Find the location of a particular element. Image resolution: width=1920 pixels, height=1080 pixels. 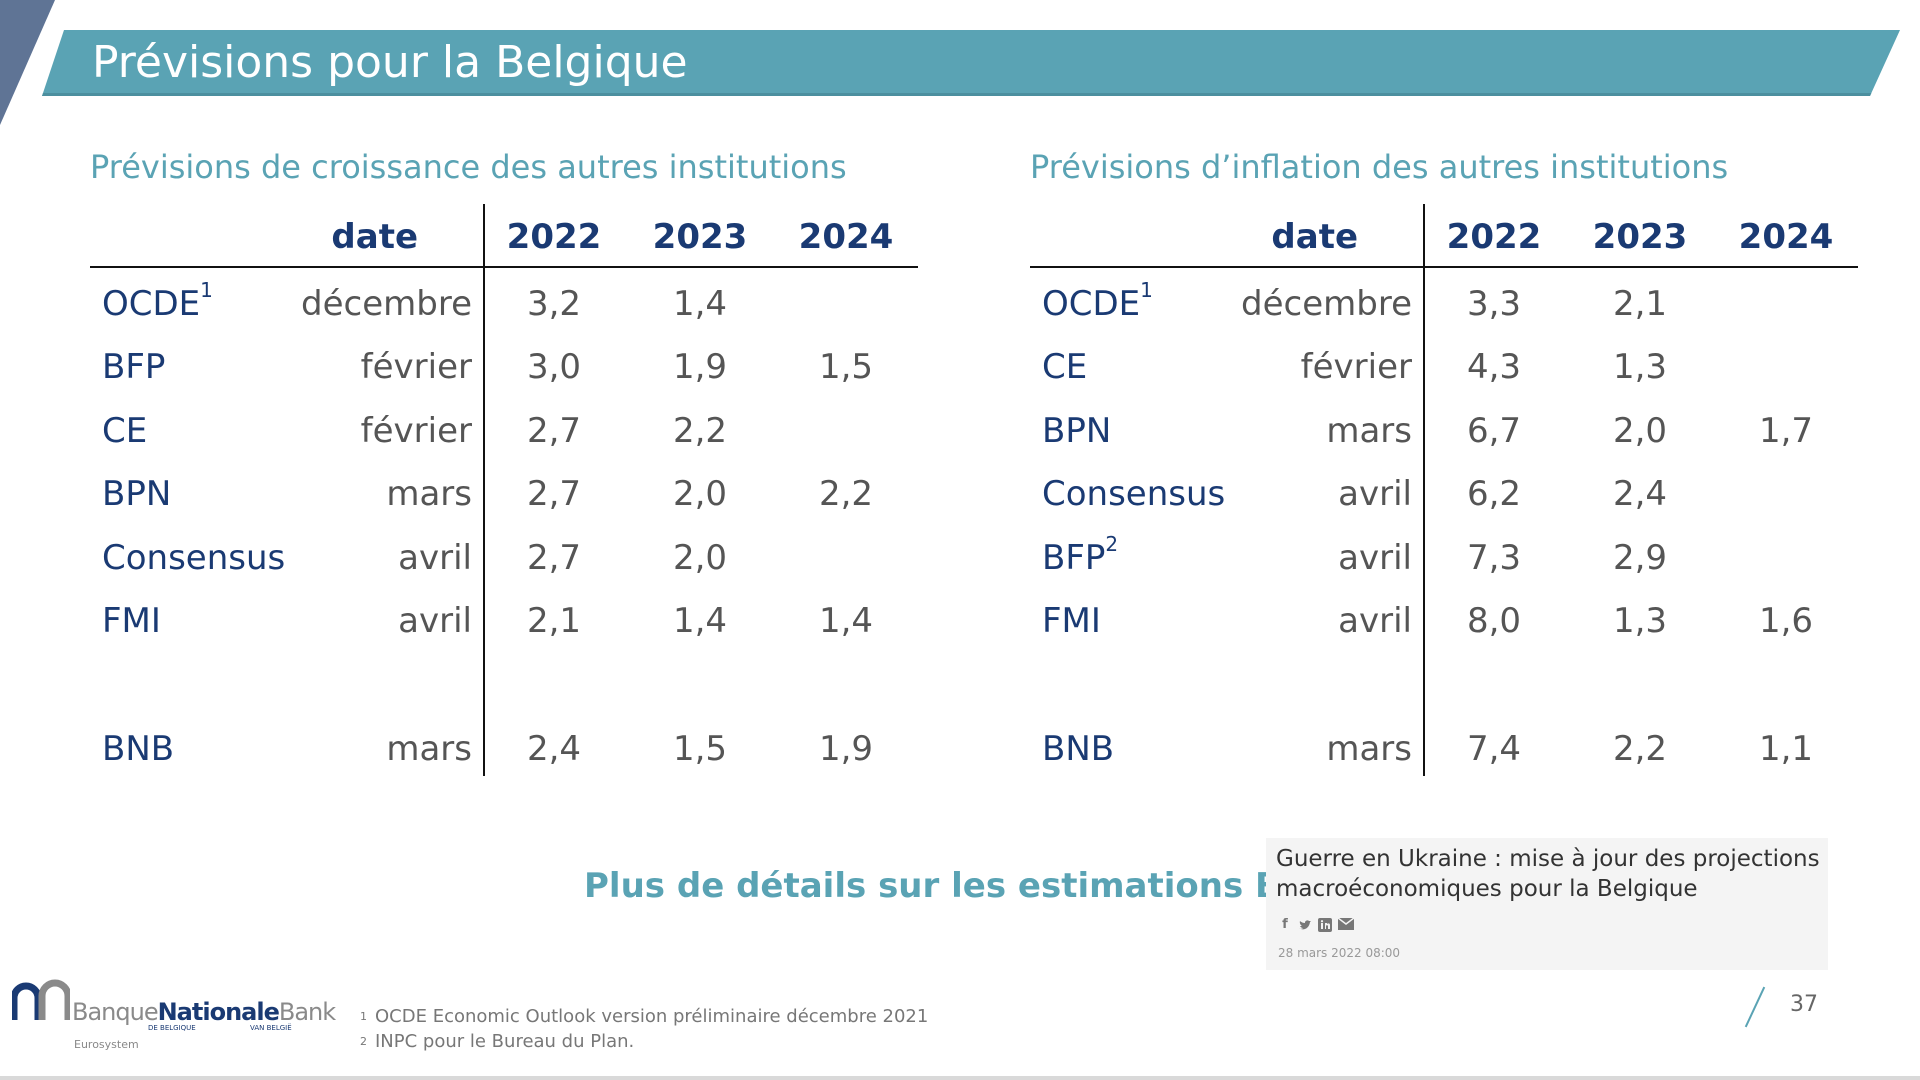

institution-cell: OCDE1 is located at coordinates (1097, 304).